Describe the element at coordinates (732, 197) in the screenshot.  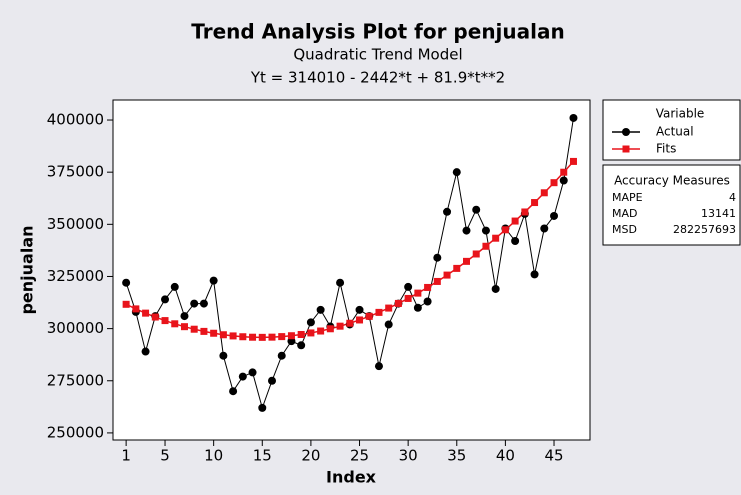
I see `measure-value: 4` at that location.